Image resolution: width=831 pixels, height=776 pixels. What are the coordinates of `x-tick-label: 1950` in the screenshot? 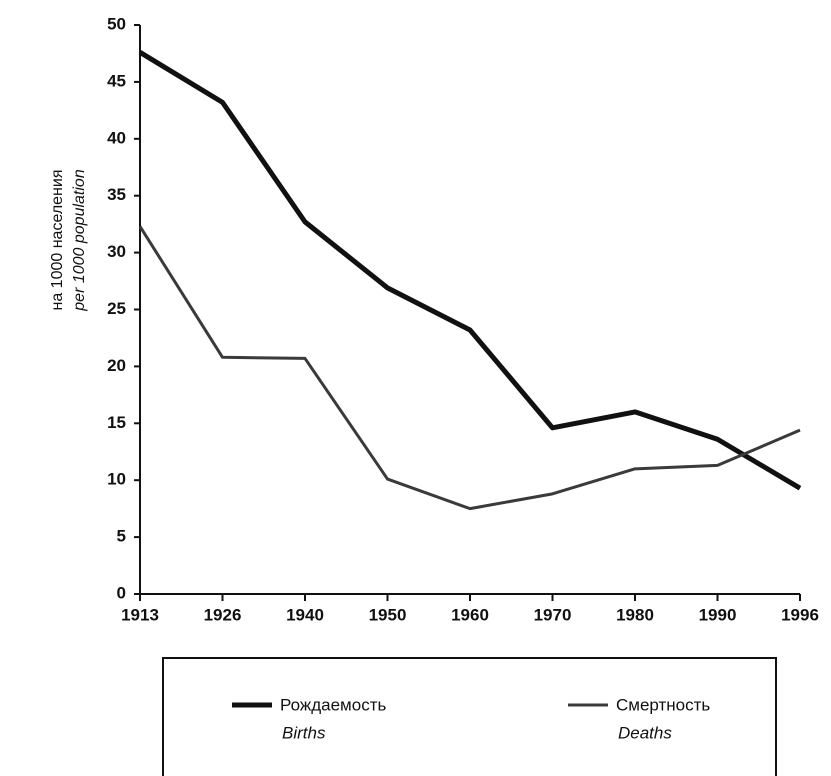 It's located at (388, 614).